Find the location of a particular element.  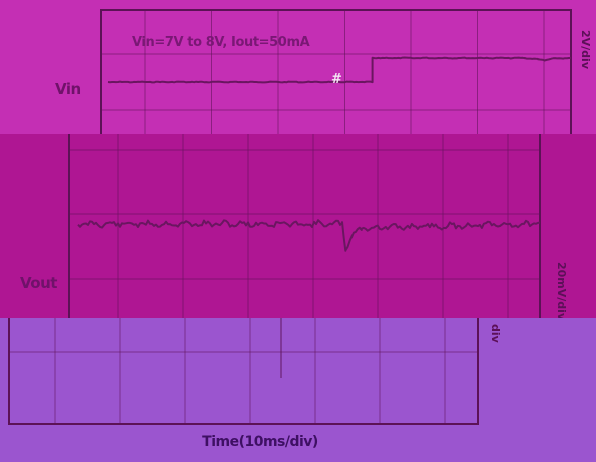

x-axis-label: Time(10ms/div) is located at coordinates (260, 442).